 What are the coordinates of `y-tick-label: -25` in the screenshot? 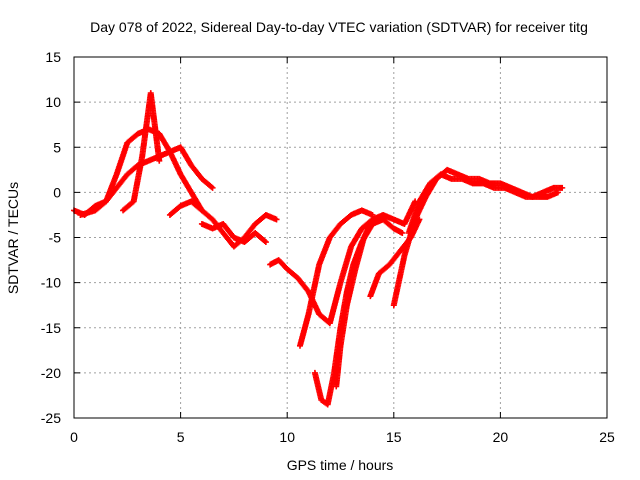 It's located at (51, 418).